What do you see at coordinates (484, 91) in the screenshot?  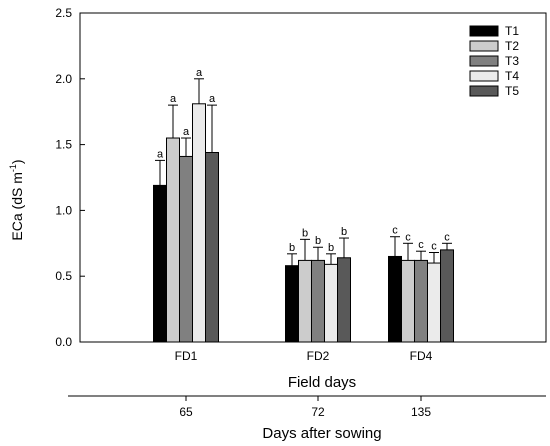 I see `legend-swatch-t5` at bounding box center [484, 91].